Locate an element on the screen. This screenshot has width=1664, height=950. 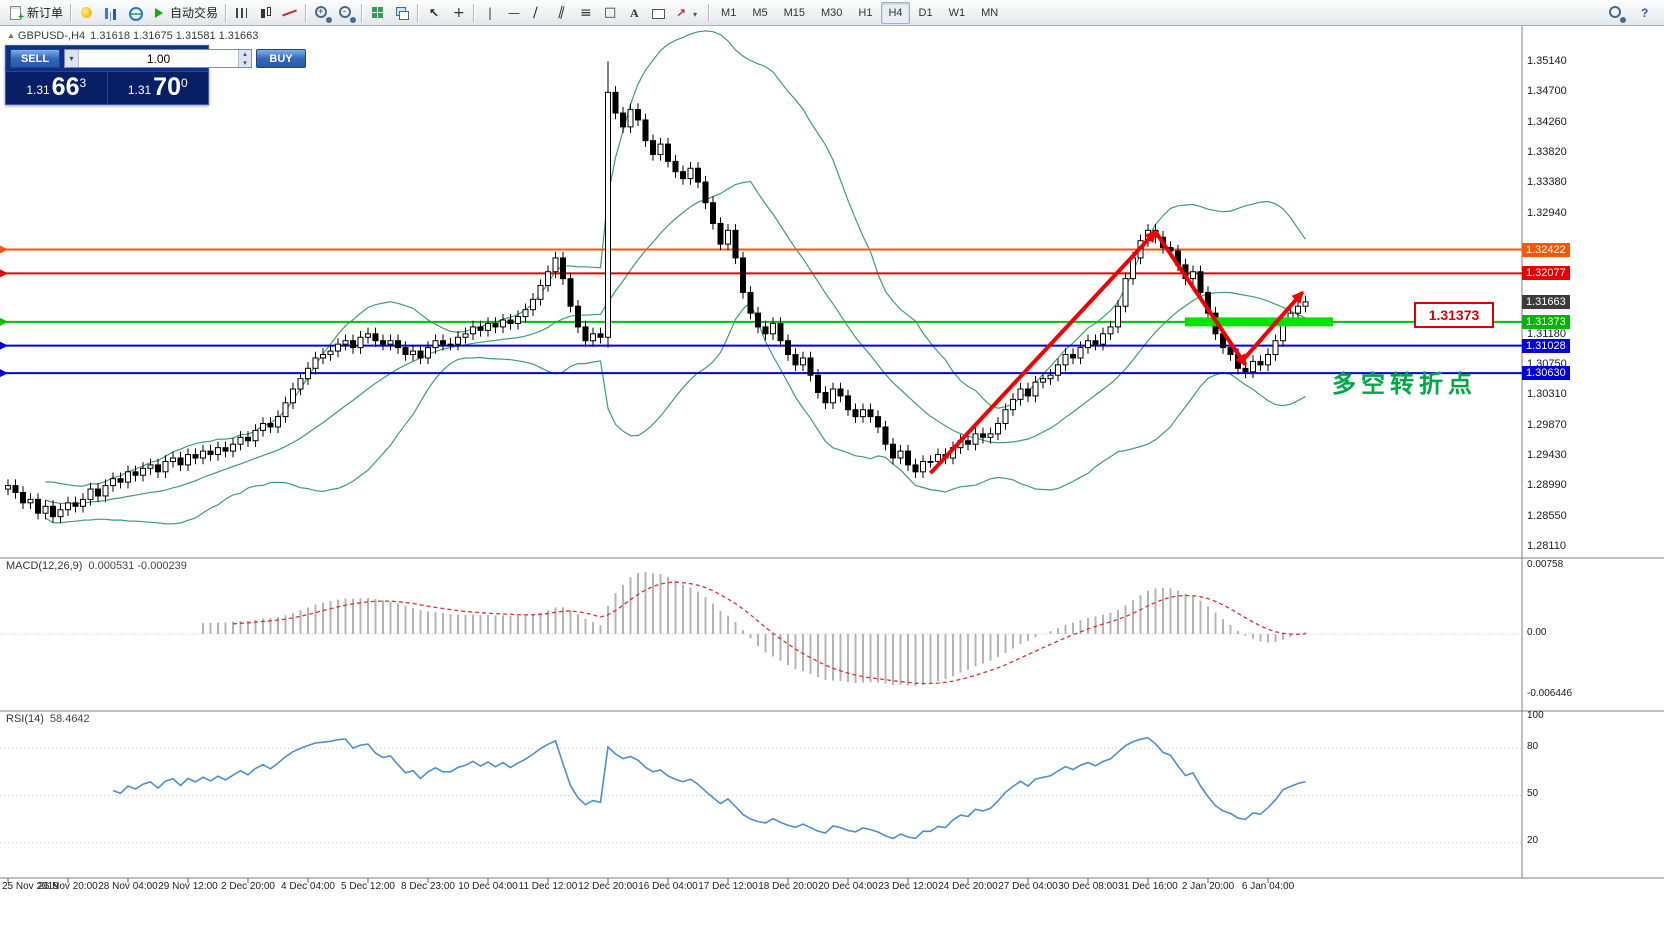
new-order-button: 新订单 is located at coordinates (35, 13).